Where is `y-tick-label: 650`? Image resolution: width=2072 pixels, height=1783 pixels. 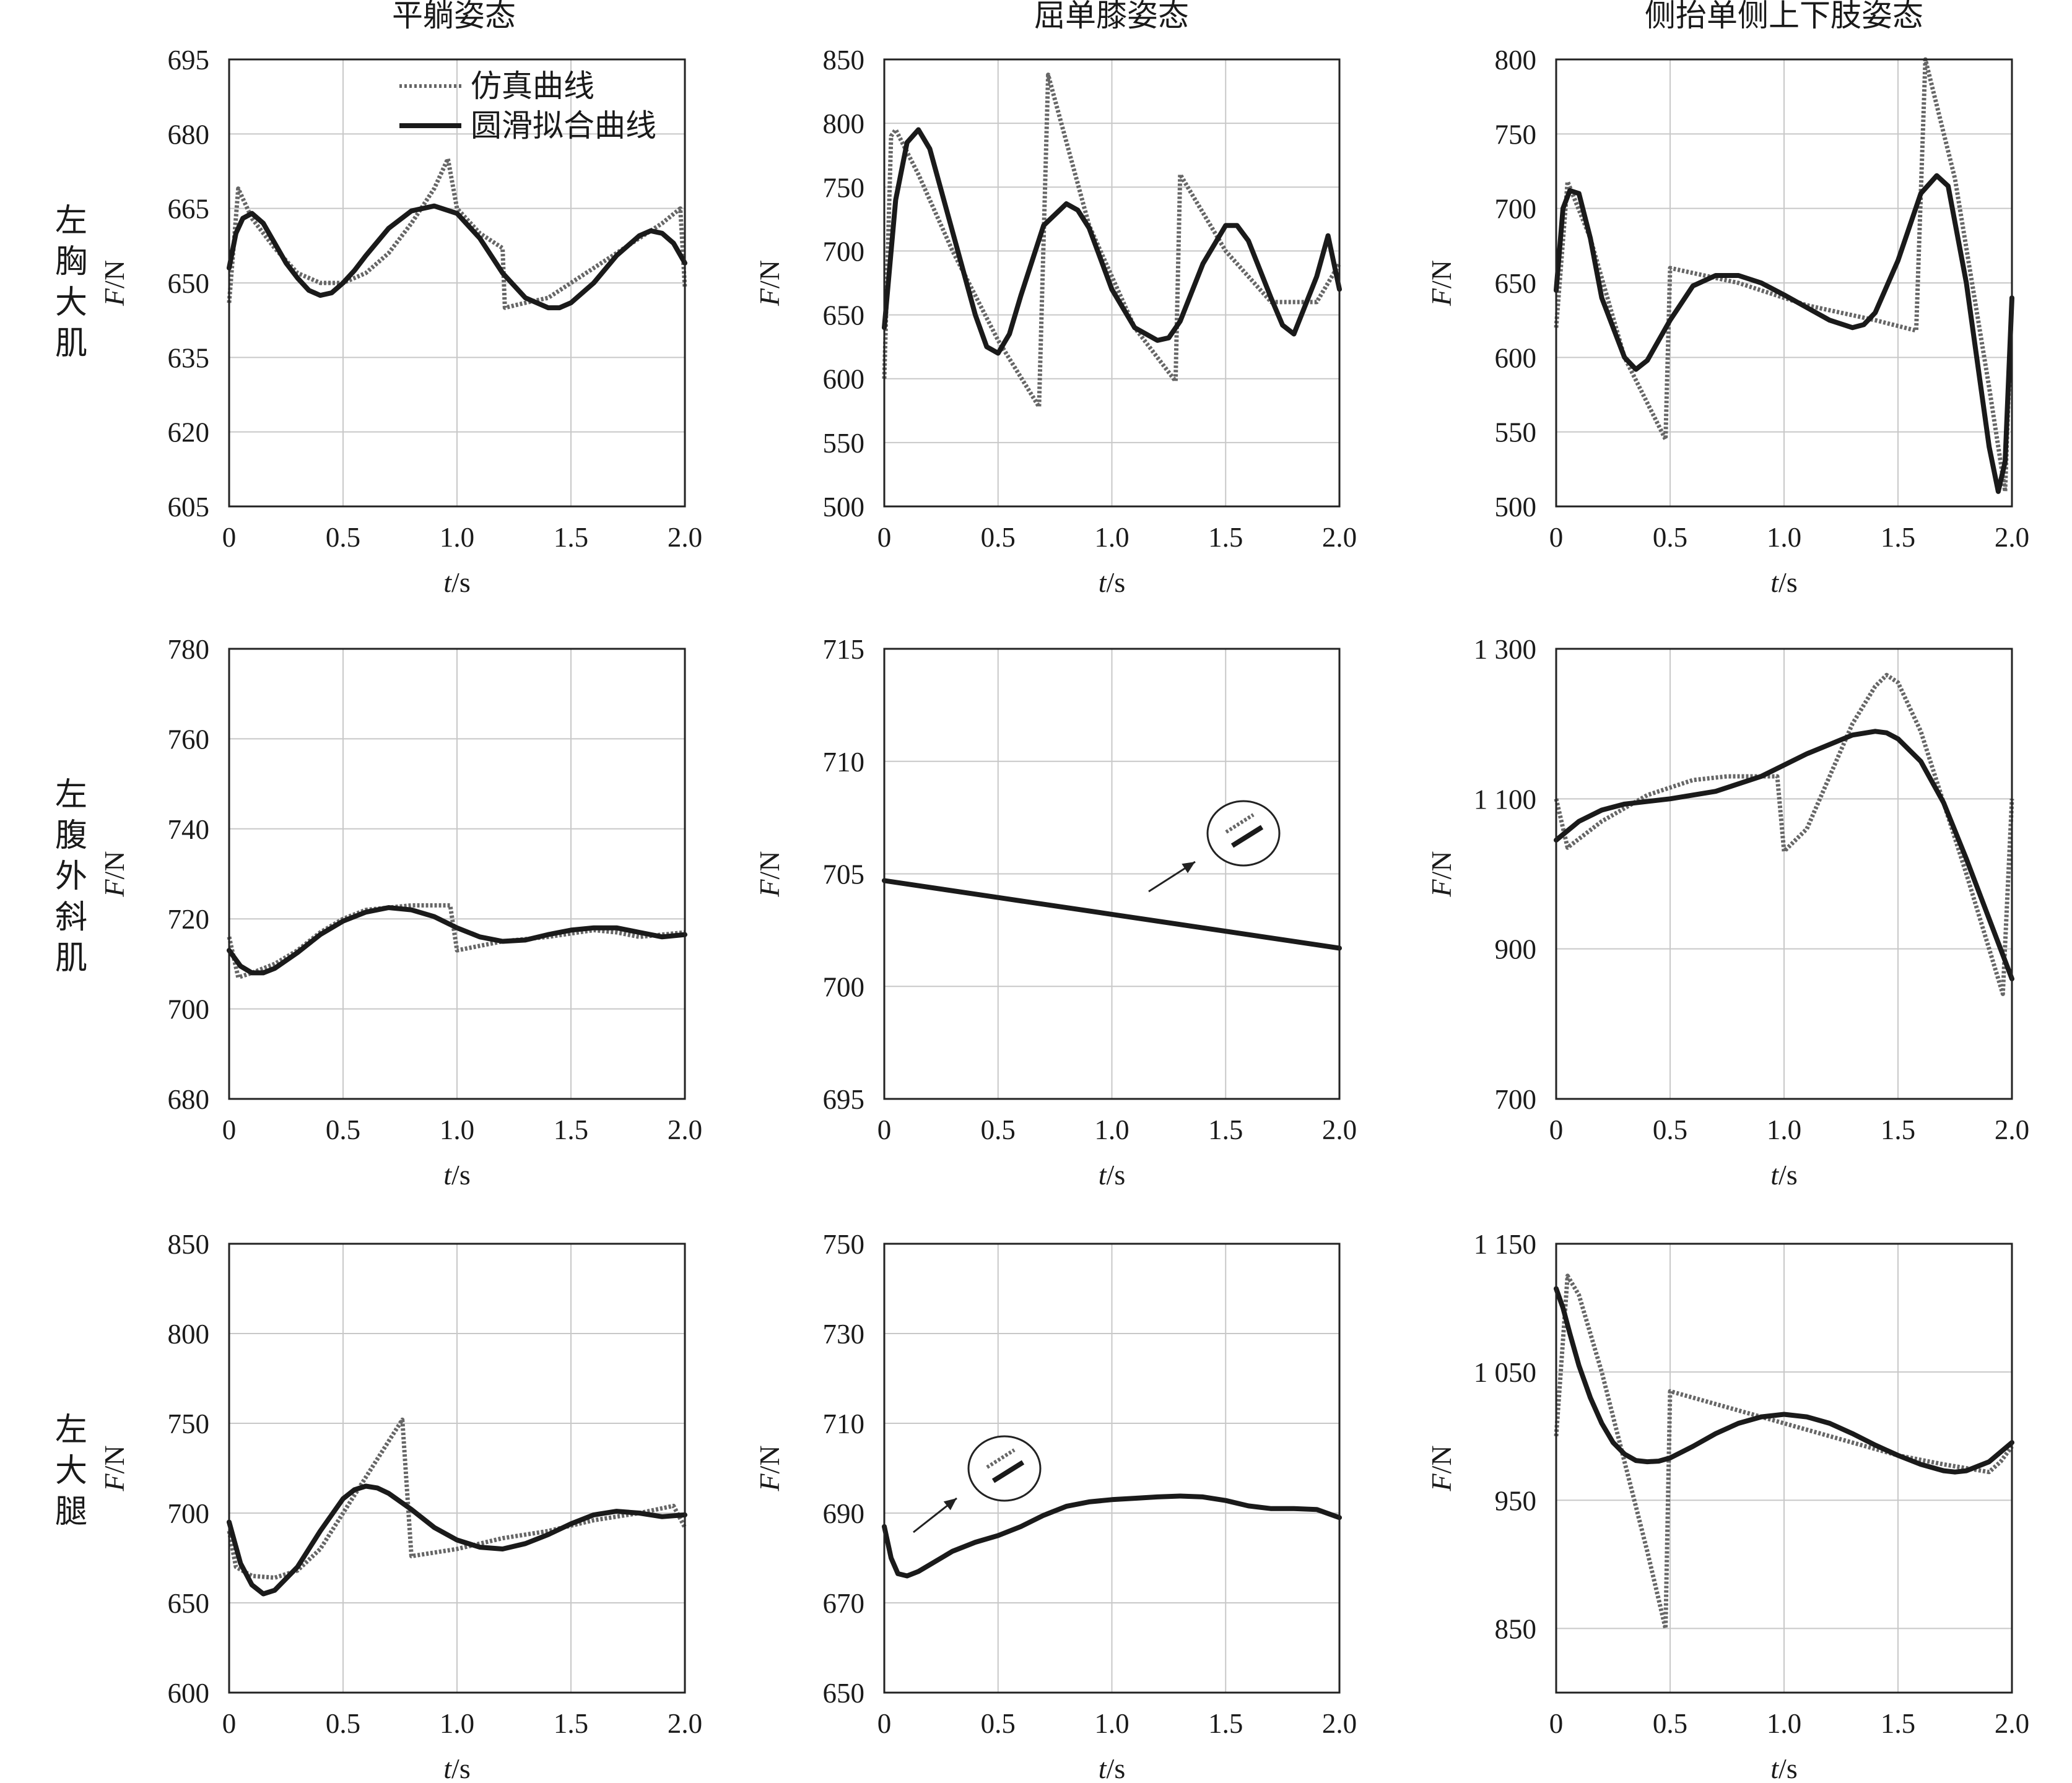
y-tick-label: 650 is located at coordinates (844, 315).